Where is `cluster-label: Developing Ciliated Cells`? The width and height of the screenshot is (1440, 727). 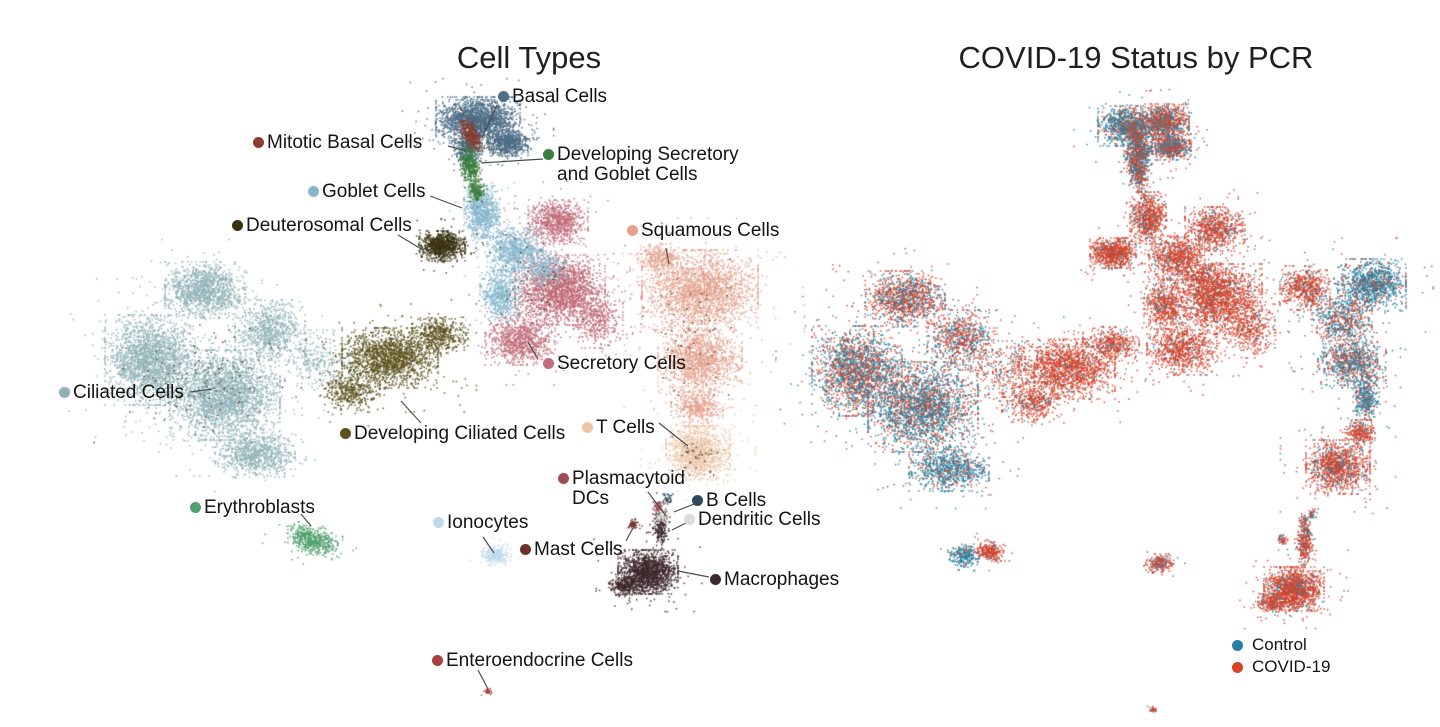
cluster-label: Developing Ciliated Cells is located at coordinates (452, 434).